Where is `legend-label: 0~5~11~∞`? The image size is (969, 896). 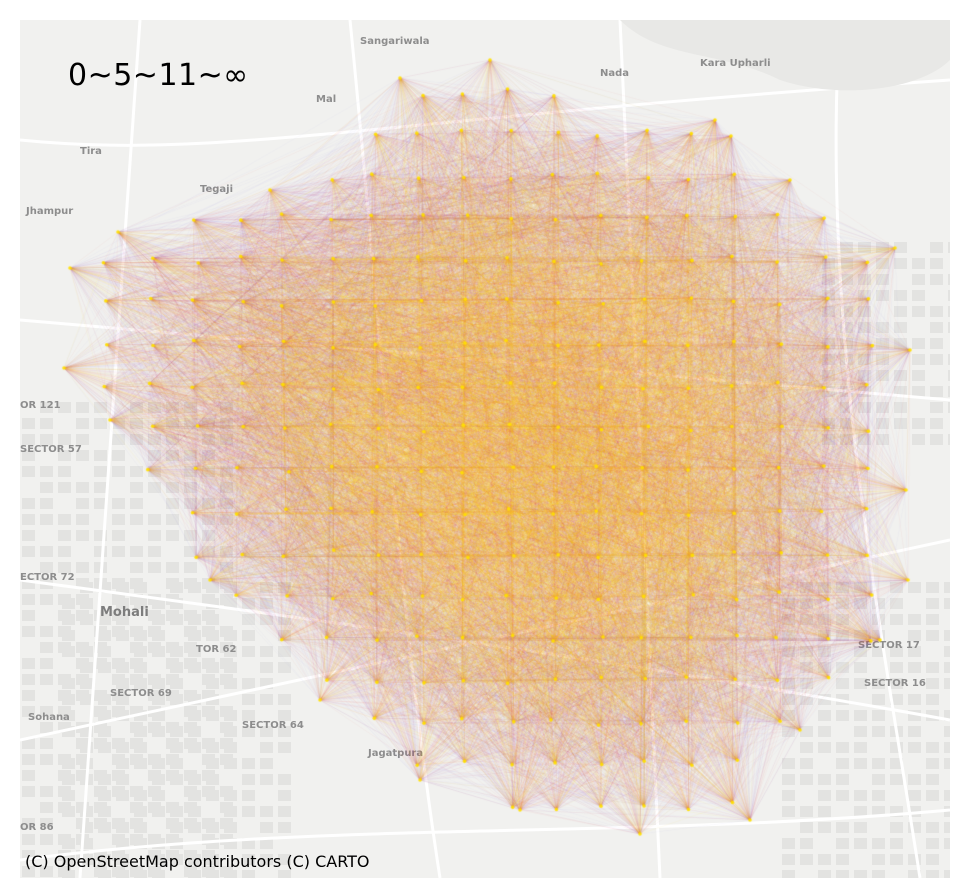 legend-label: 0~5~11~∞ is located at coordinates (158, 75).